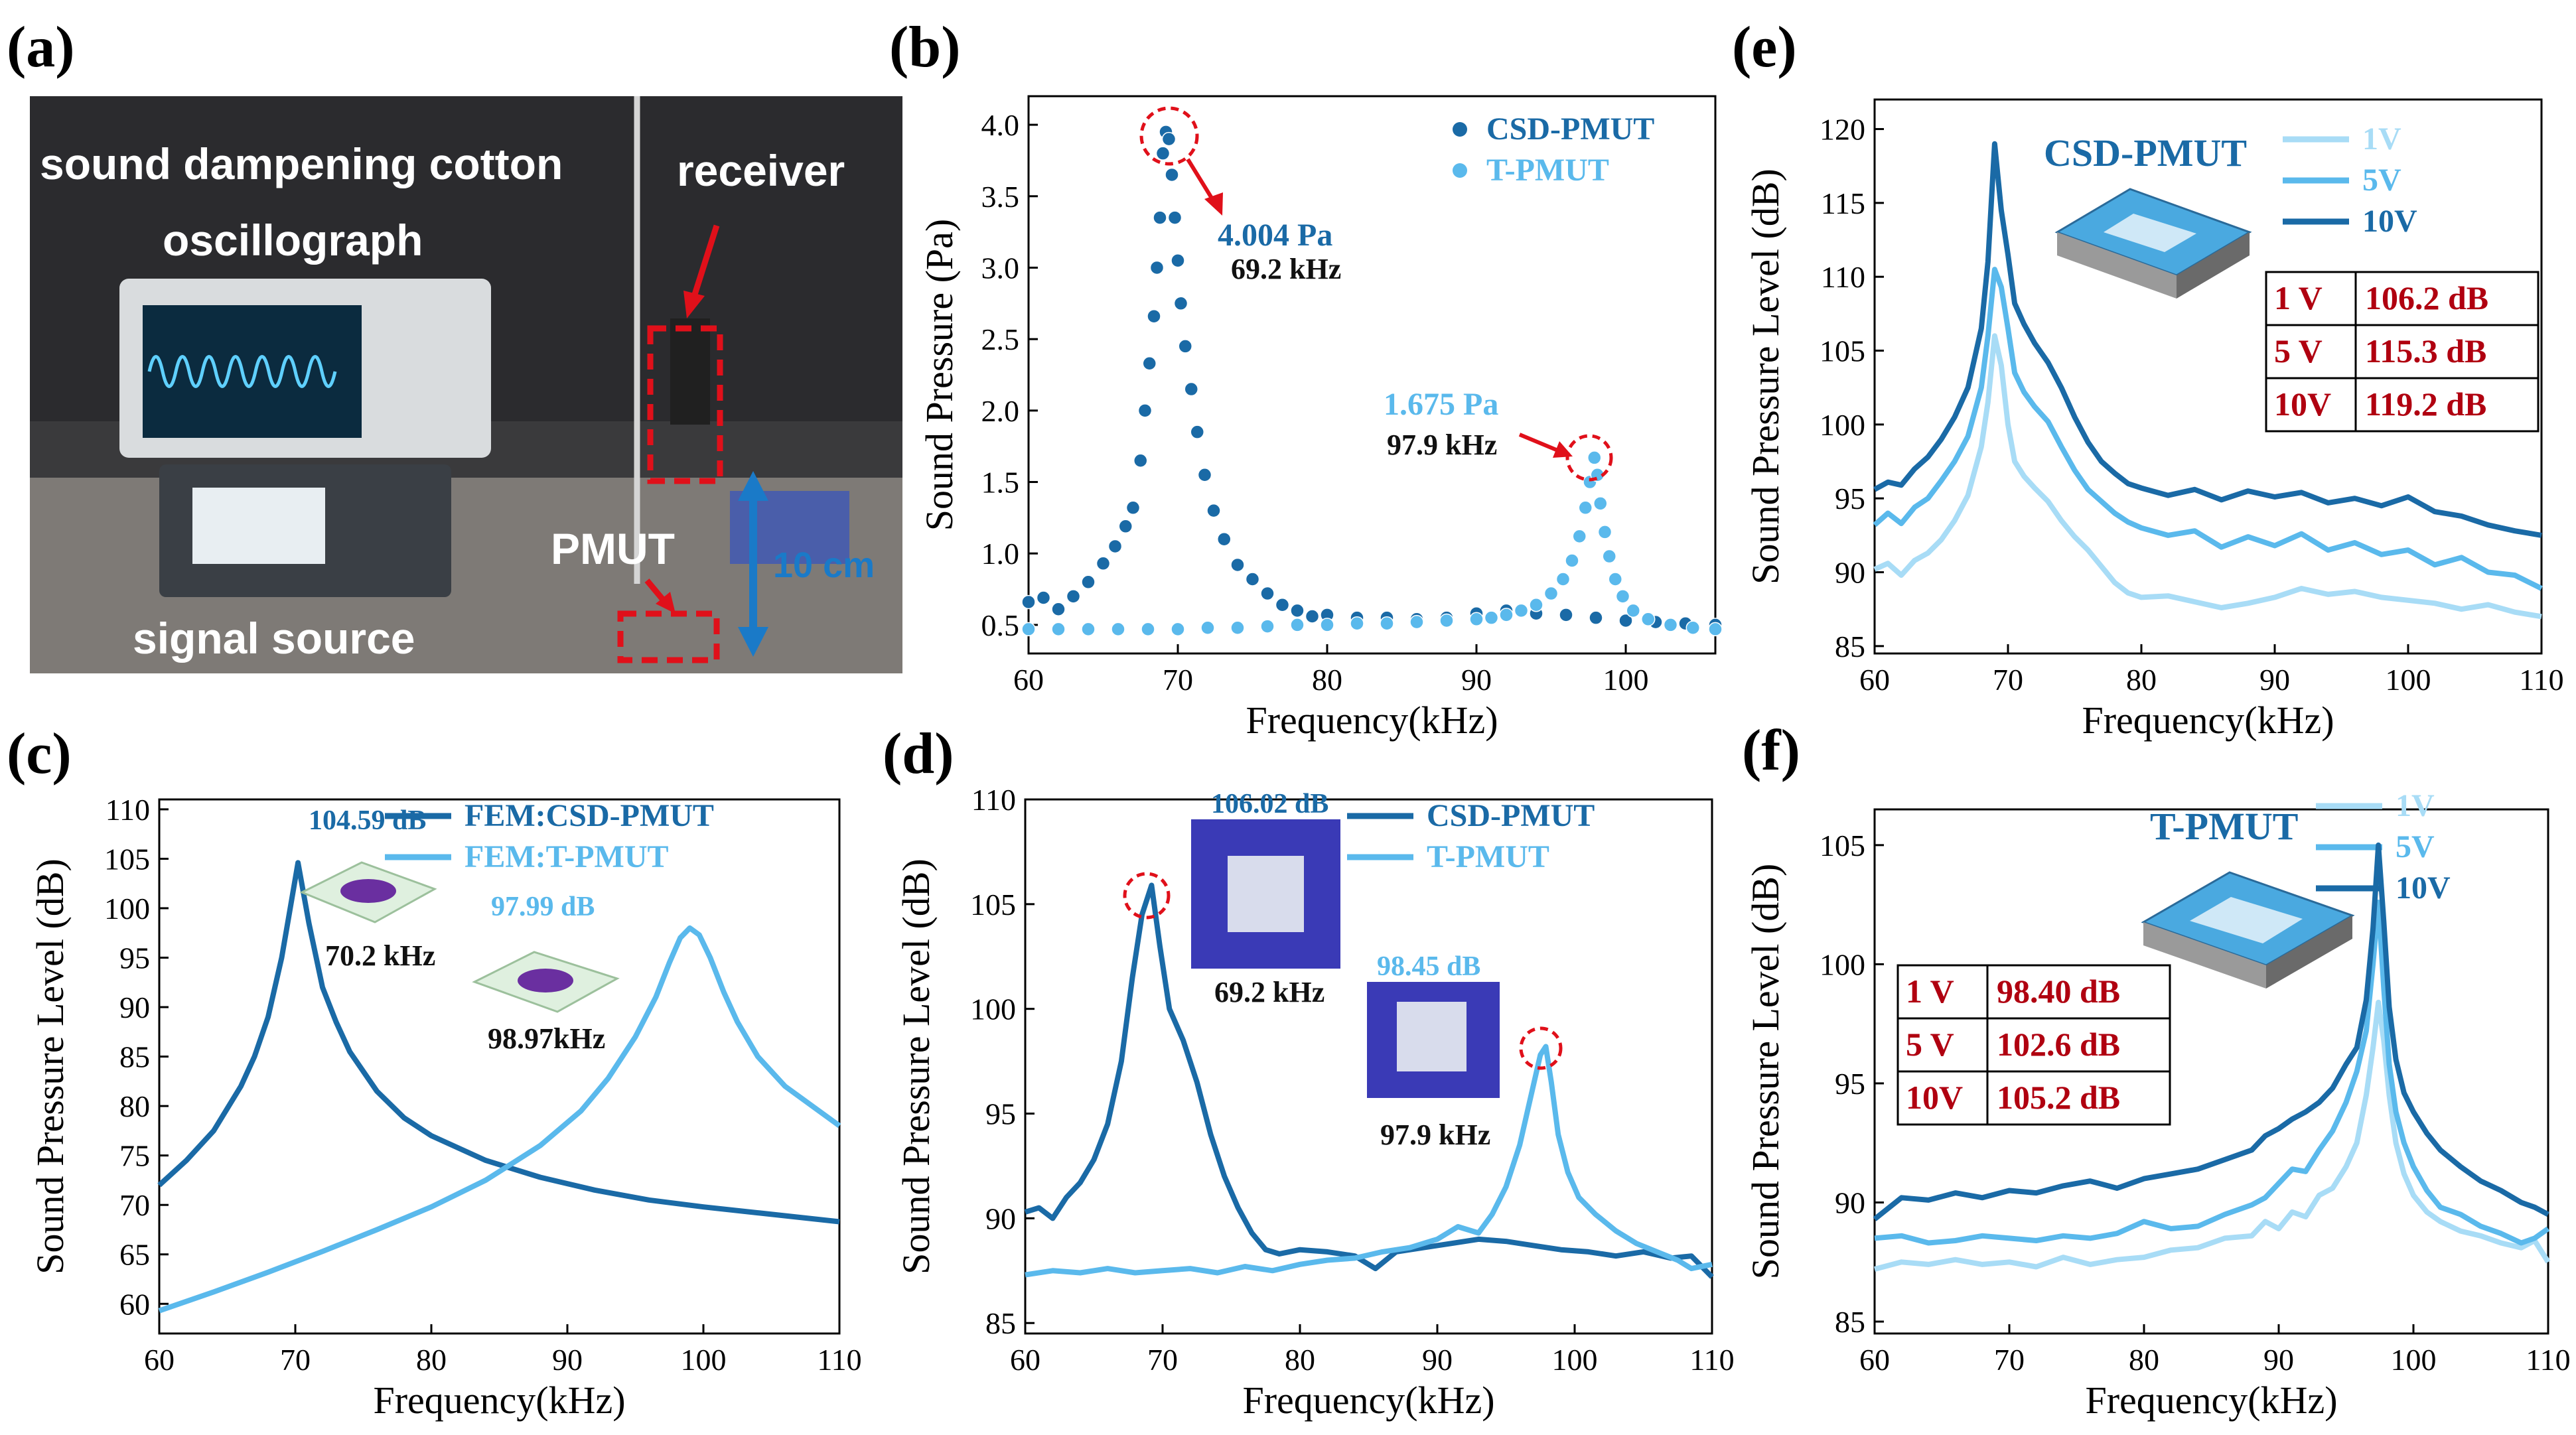  Describe the element at coordinates (1001, 339) in the screenshot. I see `y-tick-label: 2.5` at that location.